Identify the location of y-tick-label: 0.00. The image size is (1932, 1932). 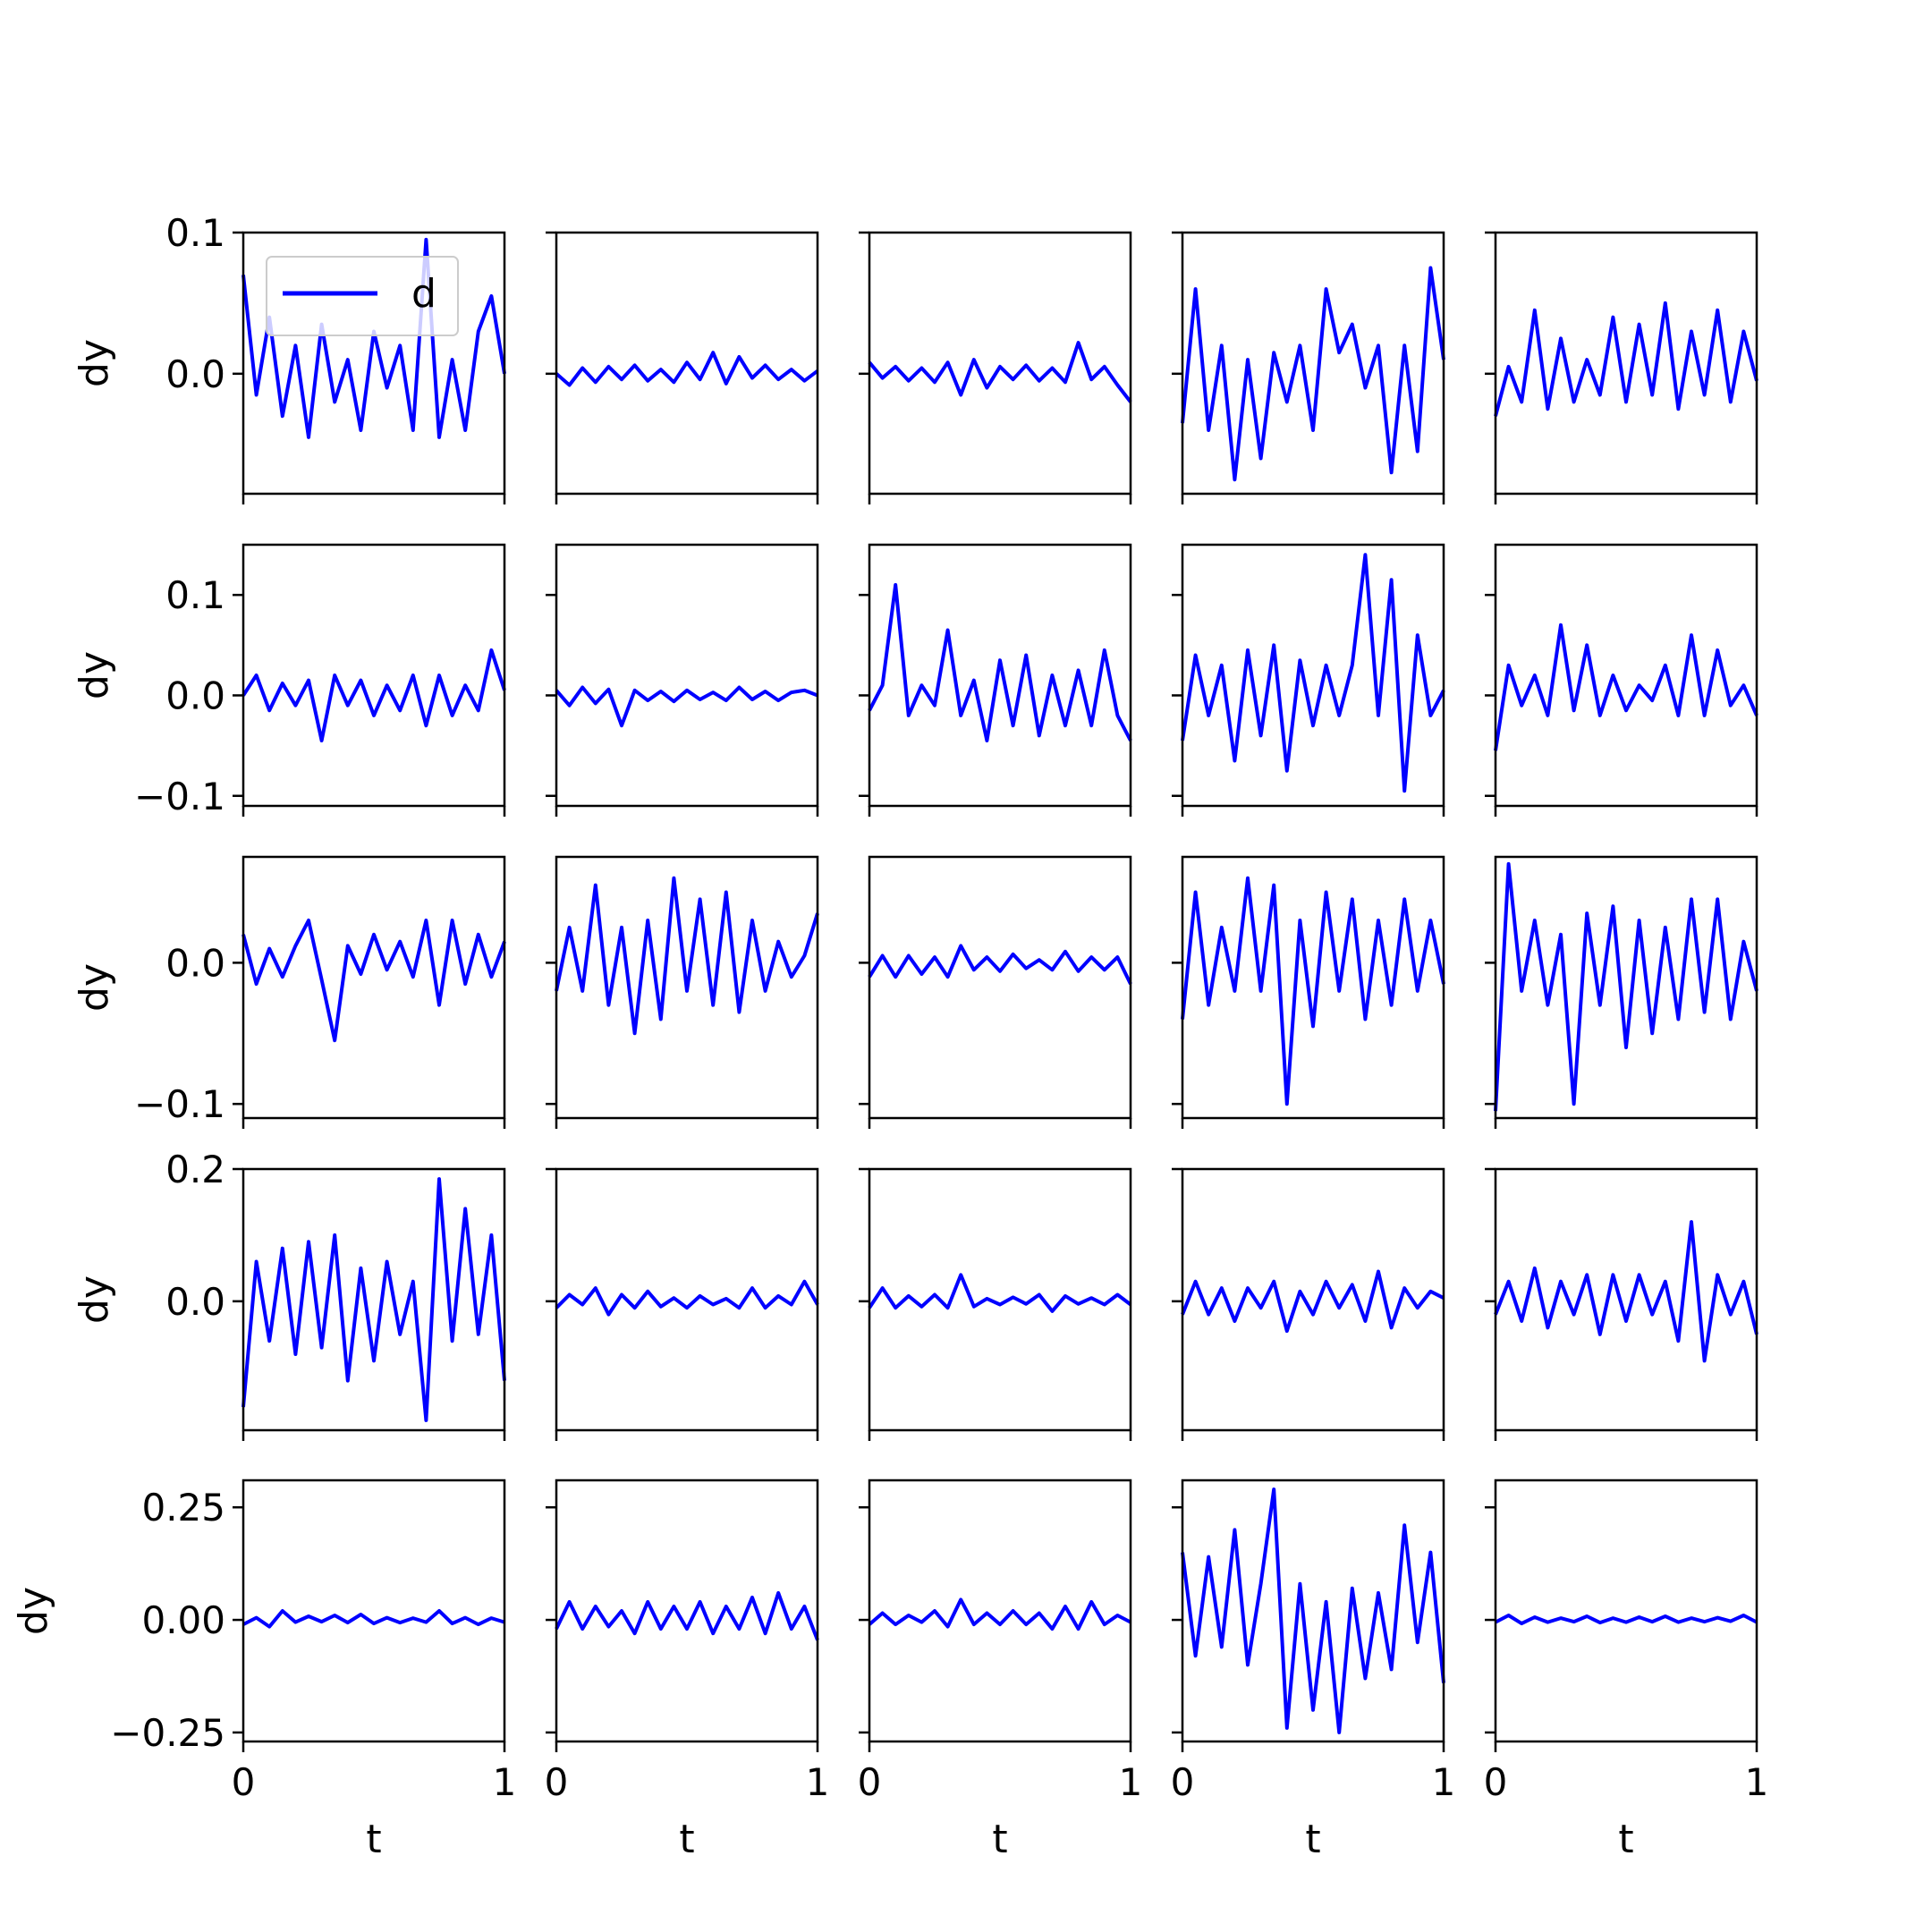
(183, 1620).